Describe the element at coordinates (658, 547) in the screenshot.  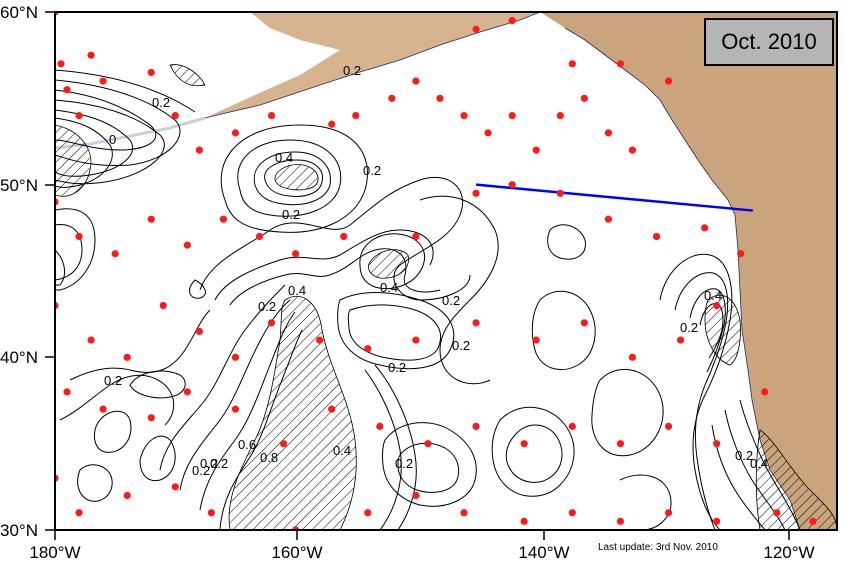
I see `last-update-text: Last update: 3rd Nov. 2010` at that location.